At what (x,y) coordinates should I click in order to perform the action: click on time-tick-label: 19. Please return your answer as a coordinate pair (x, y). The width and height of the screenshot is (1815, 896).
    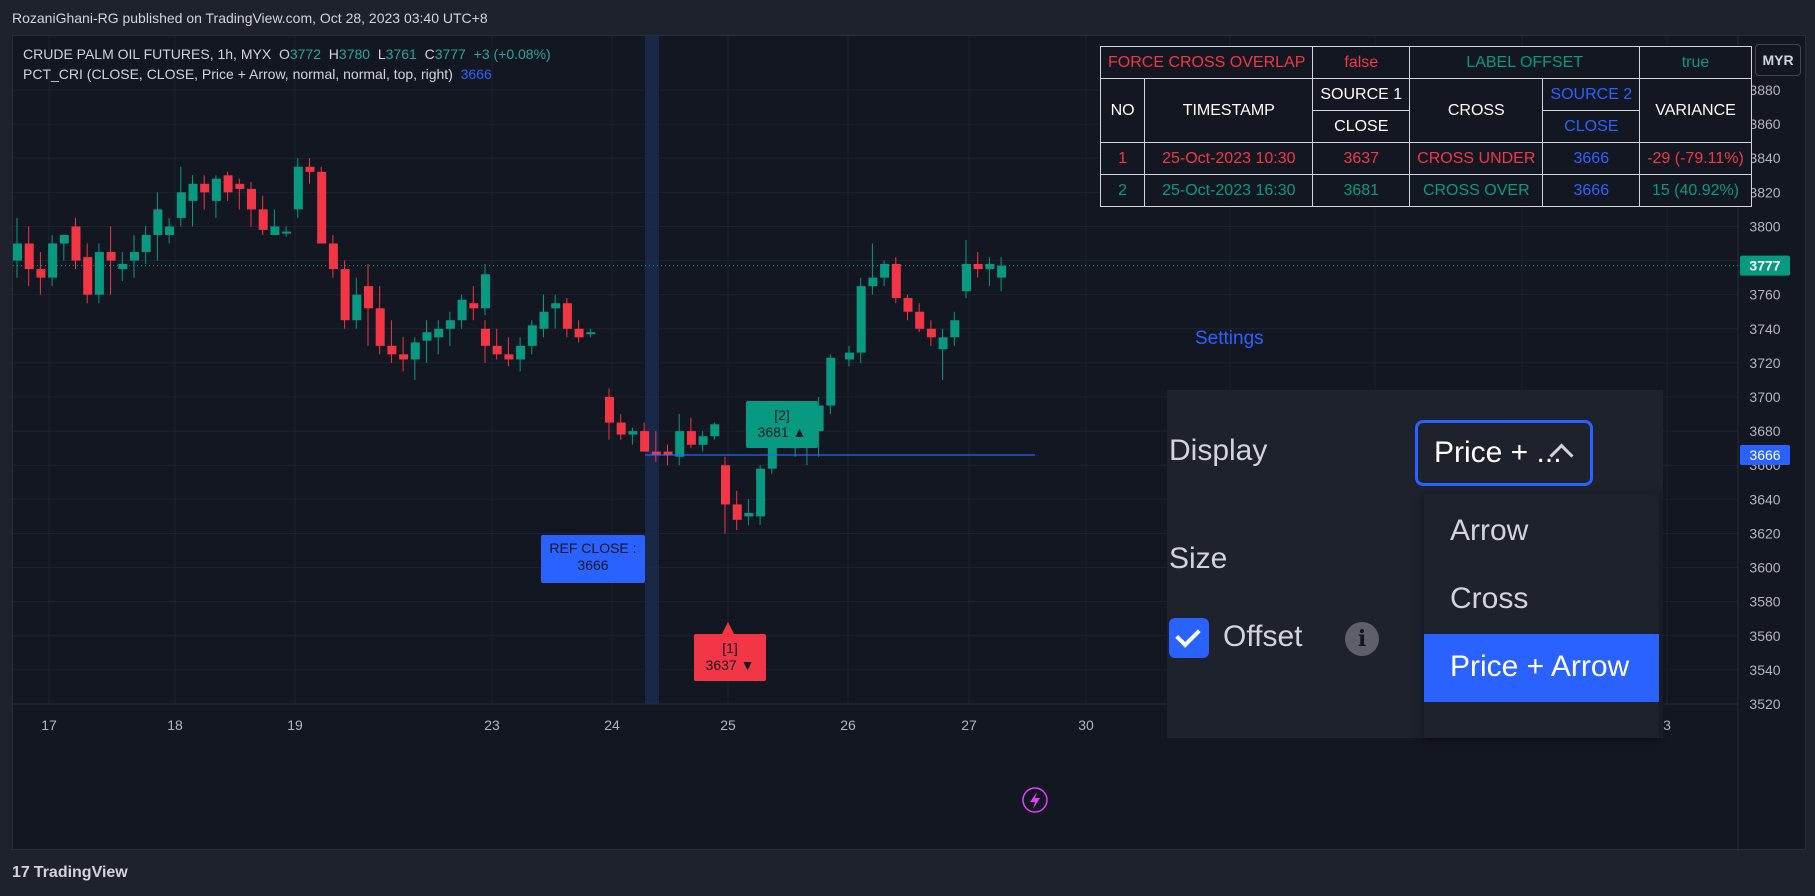
    Looking at the image, I should click on (295, 725).